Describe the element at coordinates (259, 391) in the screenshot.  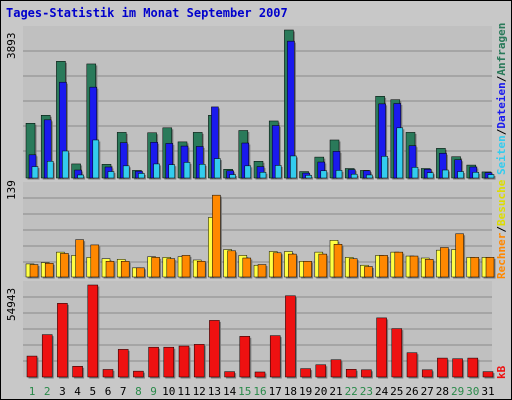
I see `x-tick-label: 16` at that location.